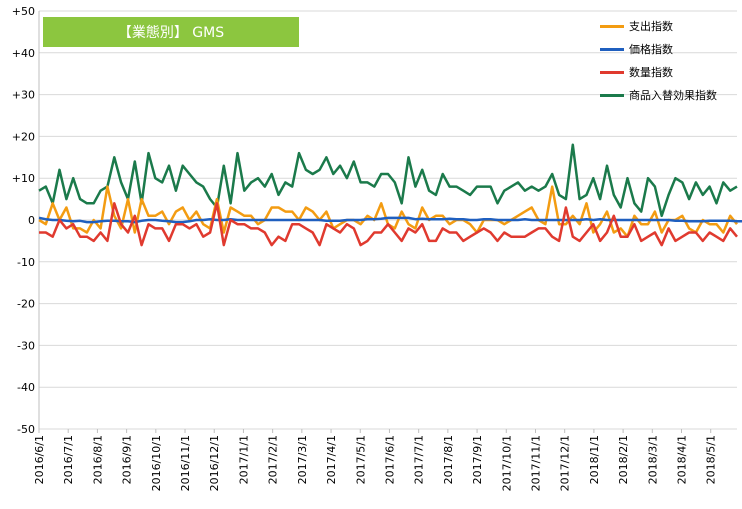  I want to click on x-tick-label: 2017/1/1, so click(243, 459).